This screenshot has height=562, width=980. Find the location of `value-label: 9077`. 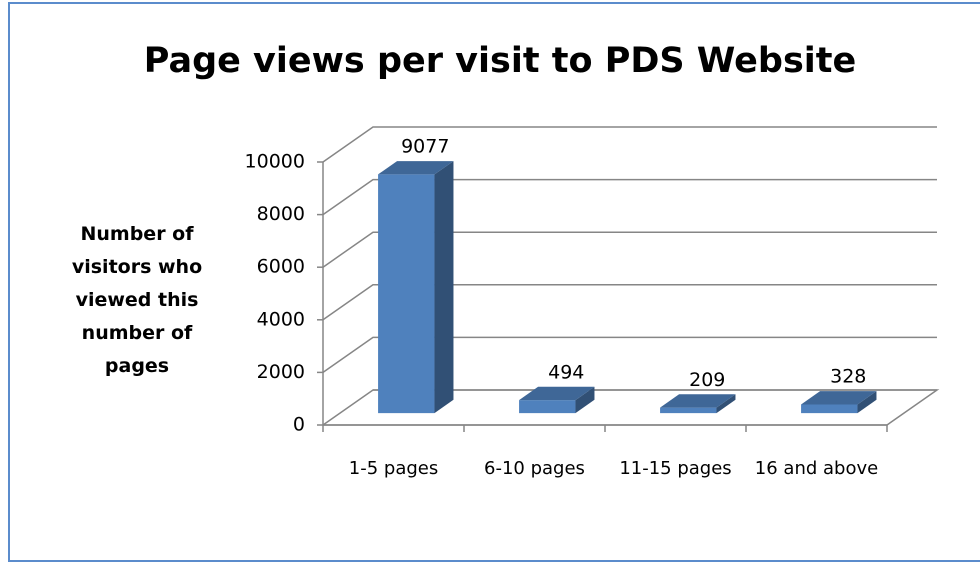

value-label: 9077 is located at coordinates (425, 147).